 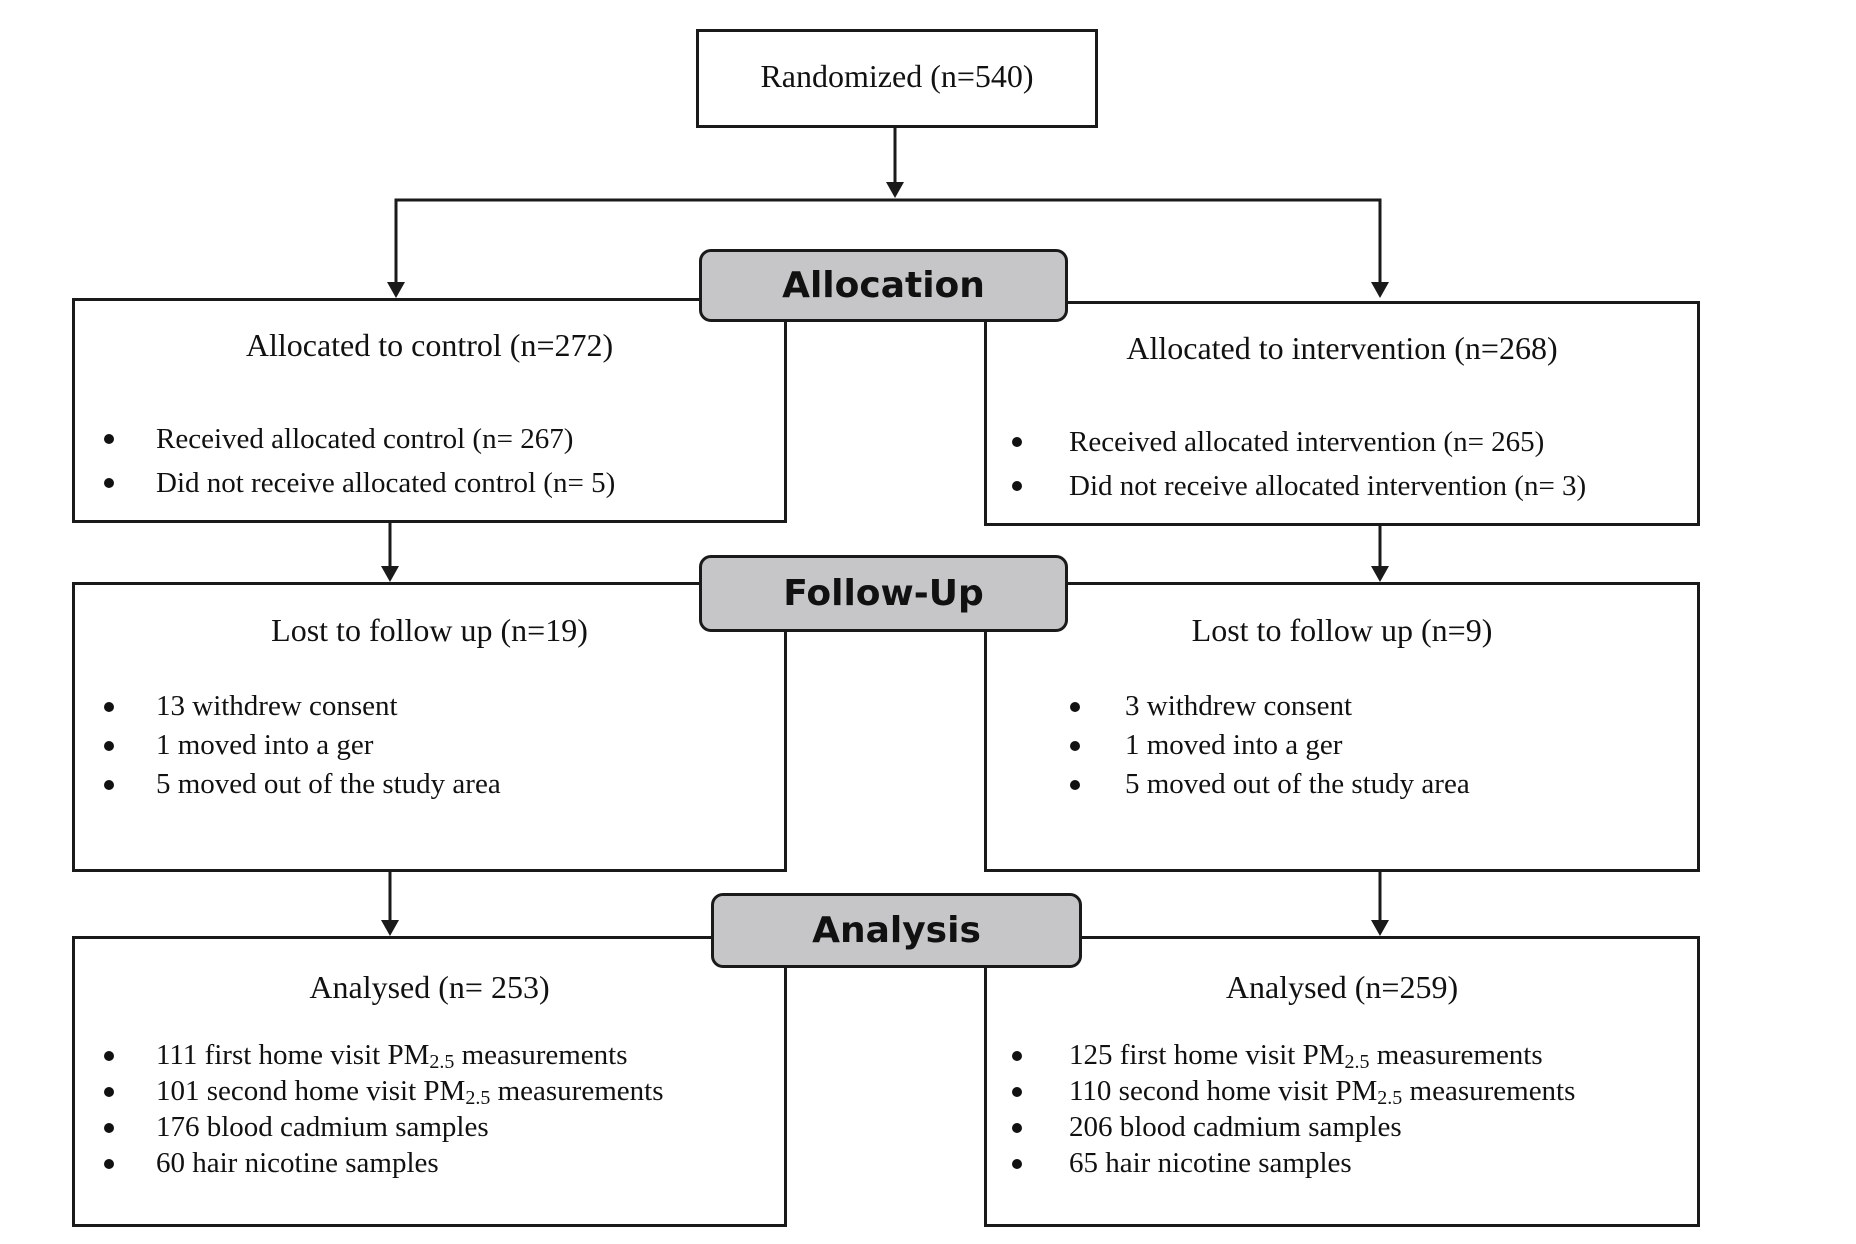 I want to click on randomized-box: Randomized (n=540), so click(x=897, y=78).